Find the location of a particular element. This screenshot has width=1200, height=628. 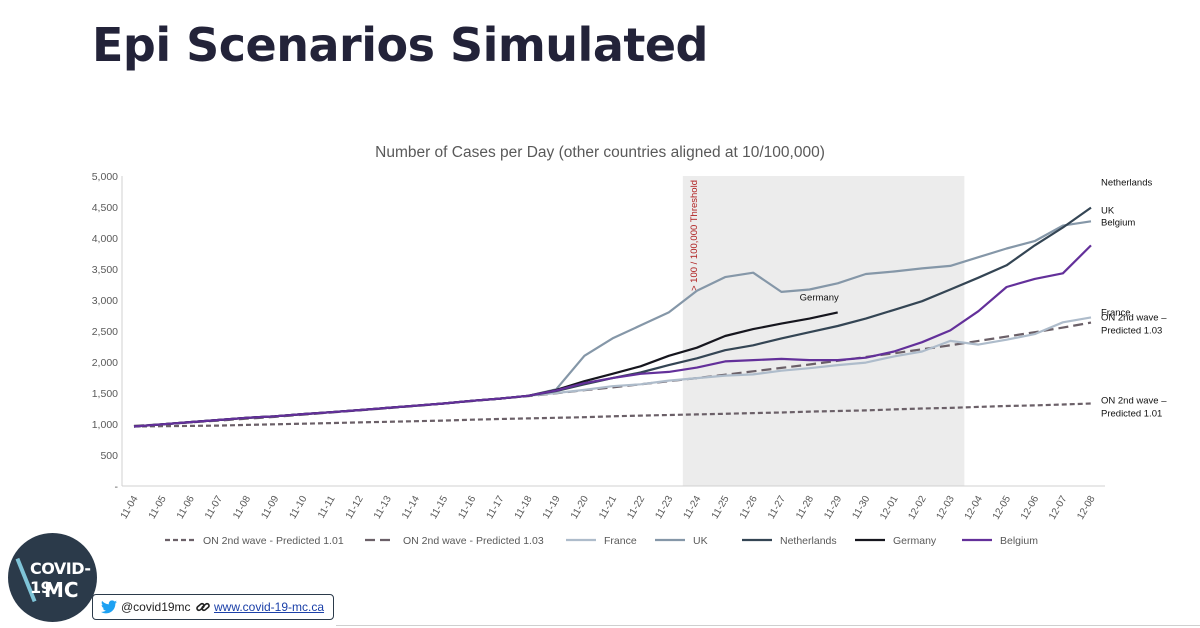

legend-item-on-2nd-wave-predicted-1-01: ON 2nd wave - Predicted 1.01 is located at coordinates (254, 541).